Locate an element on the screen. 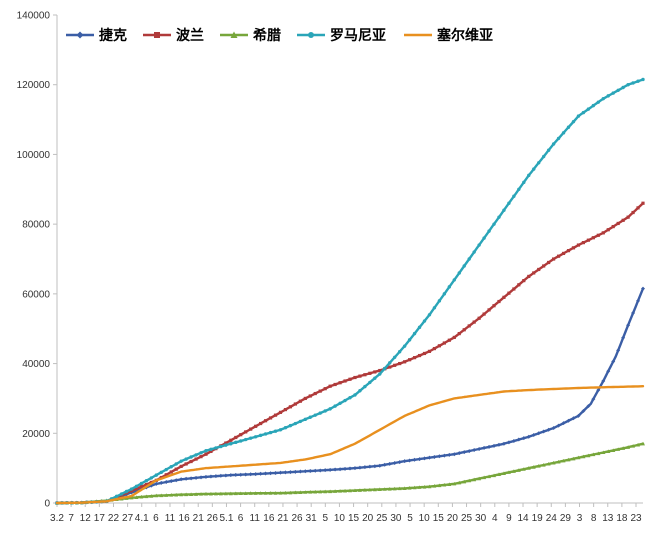 This screenshot has width=656, height=534. x-tick-label: 23 is located at coordinates (636, 518).